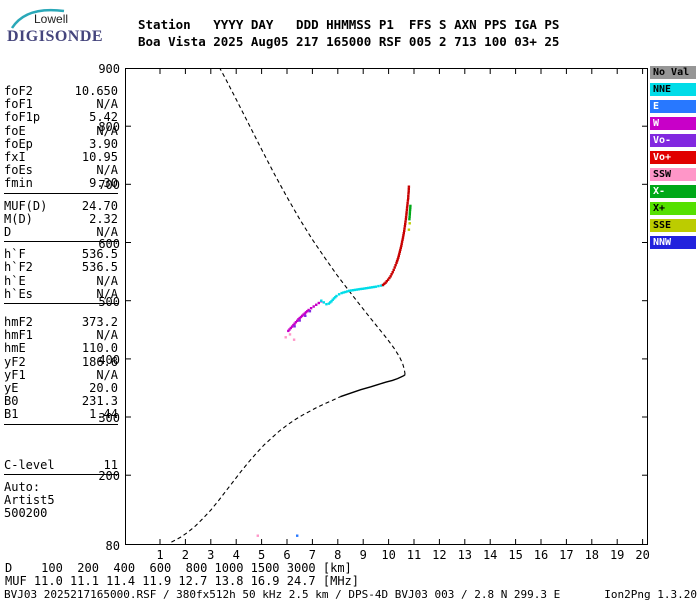 Image resolution: width=700 pixels, height=600 pixels. I want to click on param-label: yF2, so click(15, 361).